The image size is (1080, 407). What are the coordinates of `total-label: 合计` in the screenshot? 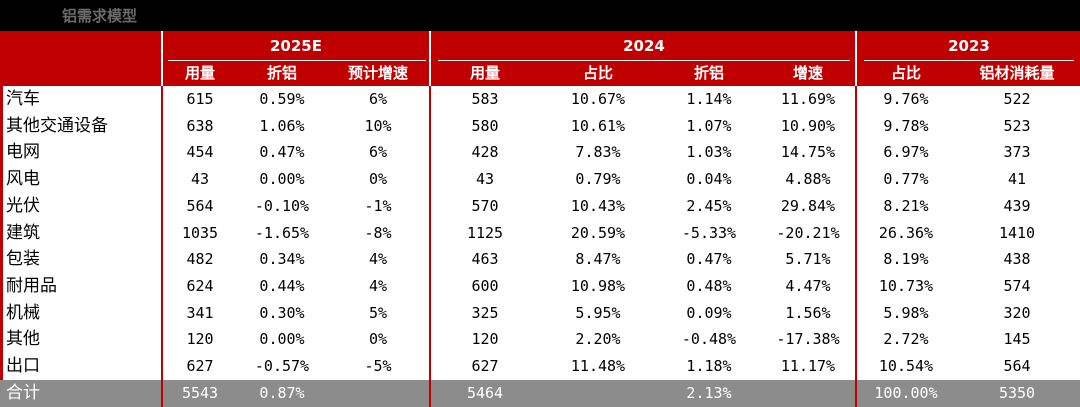 It's located at (23, 393).